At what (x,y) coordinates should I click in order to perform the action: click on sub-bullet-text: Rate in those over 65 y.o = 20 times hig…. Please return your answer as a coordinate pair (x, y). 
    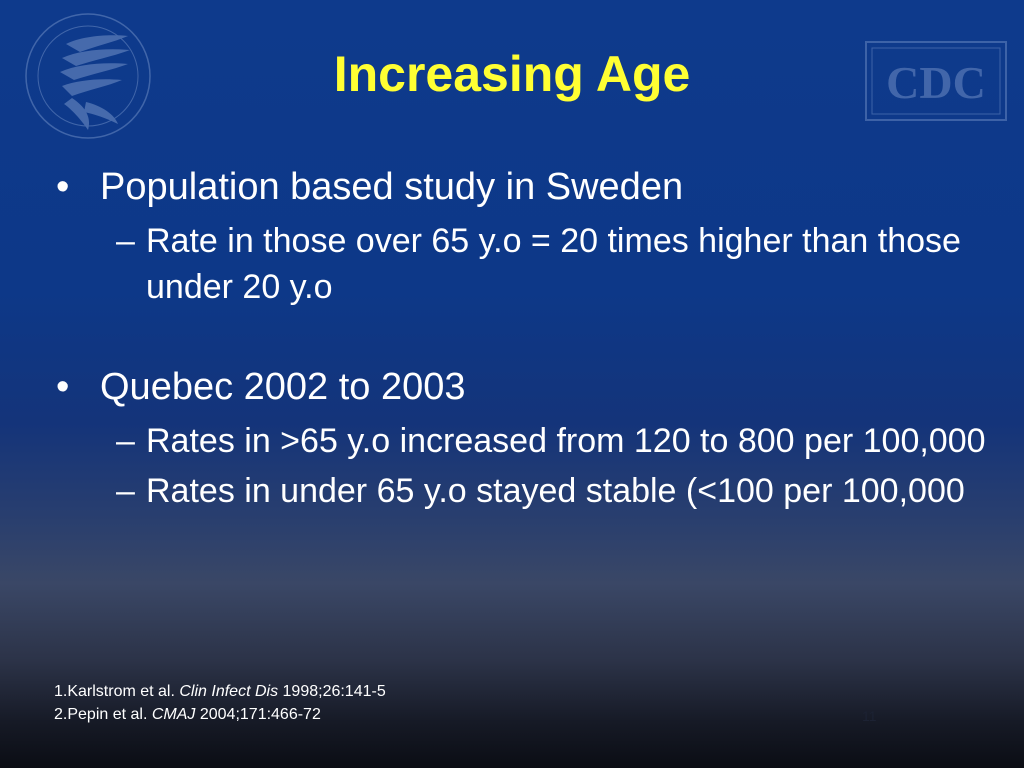
    Looking at the image, I should click on (553, 264).